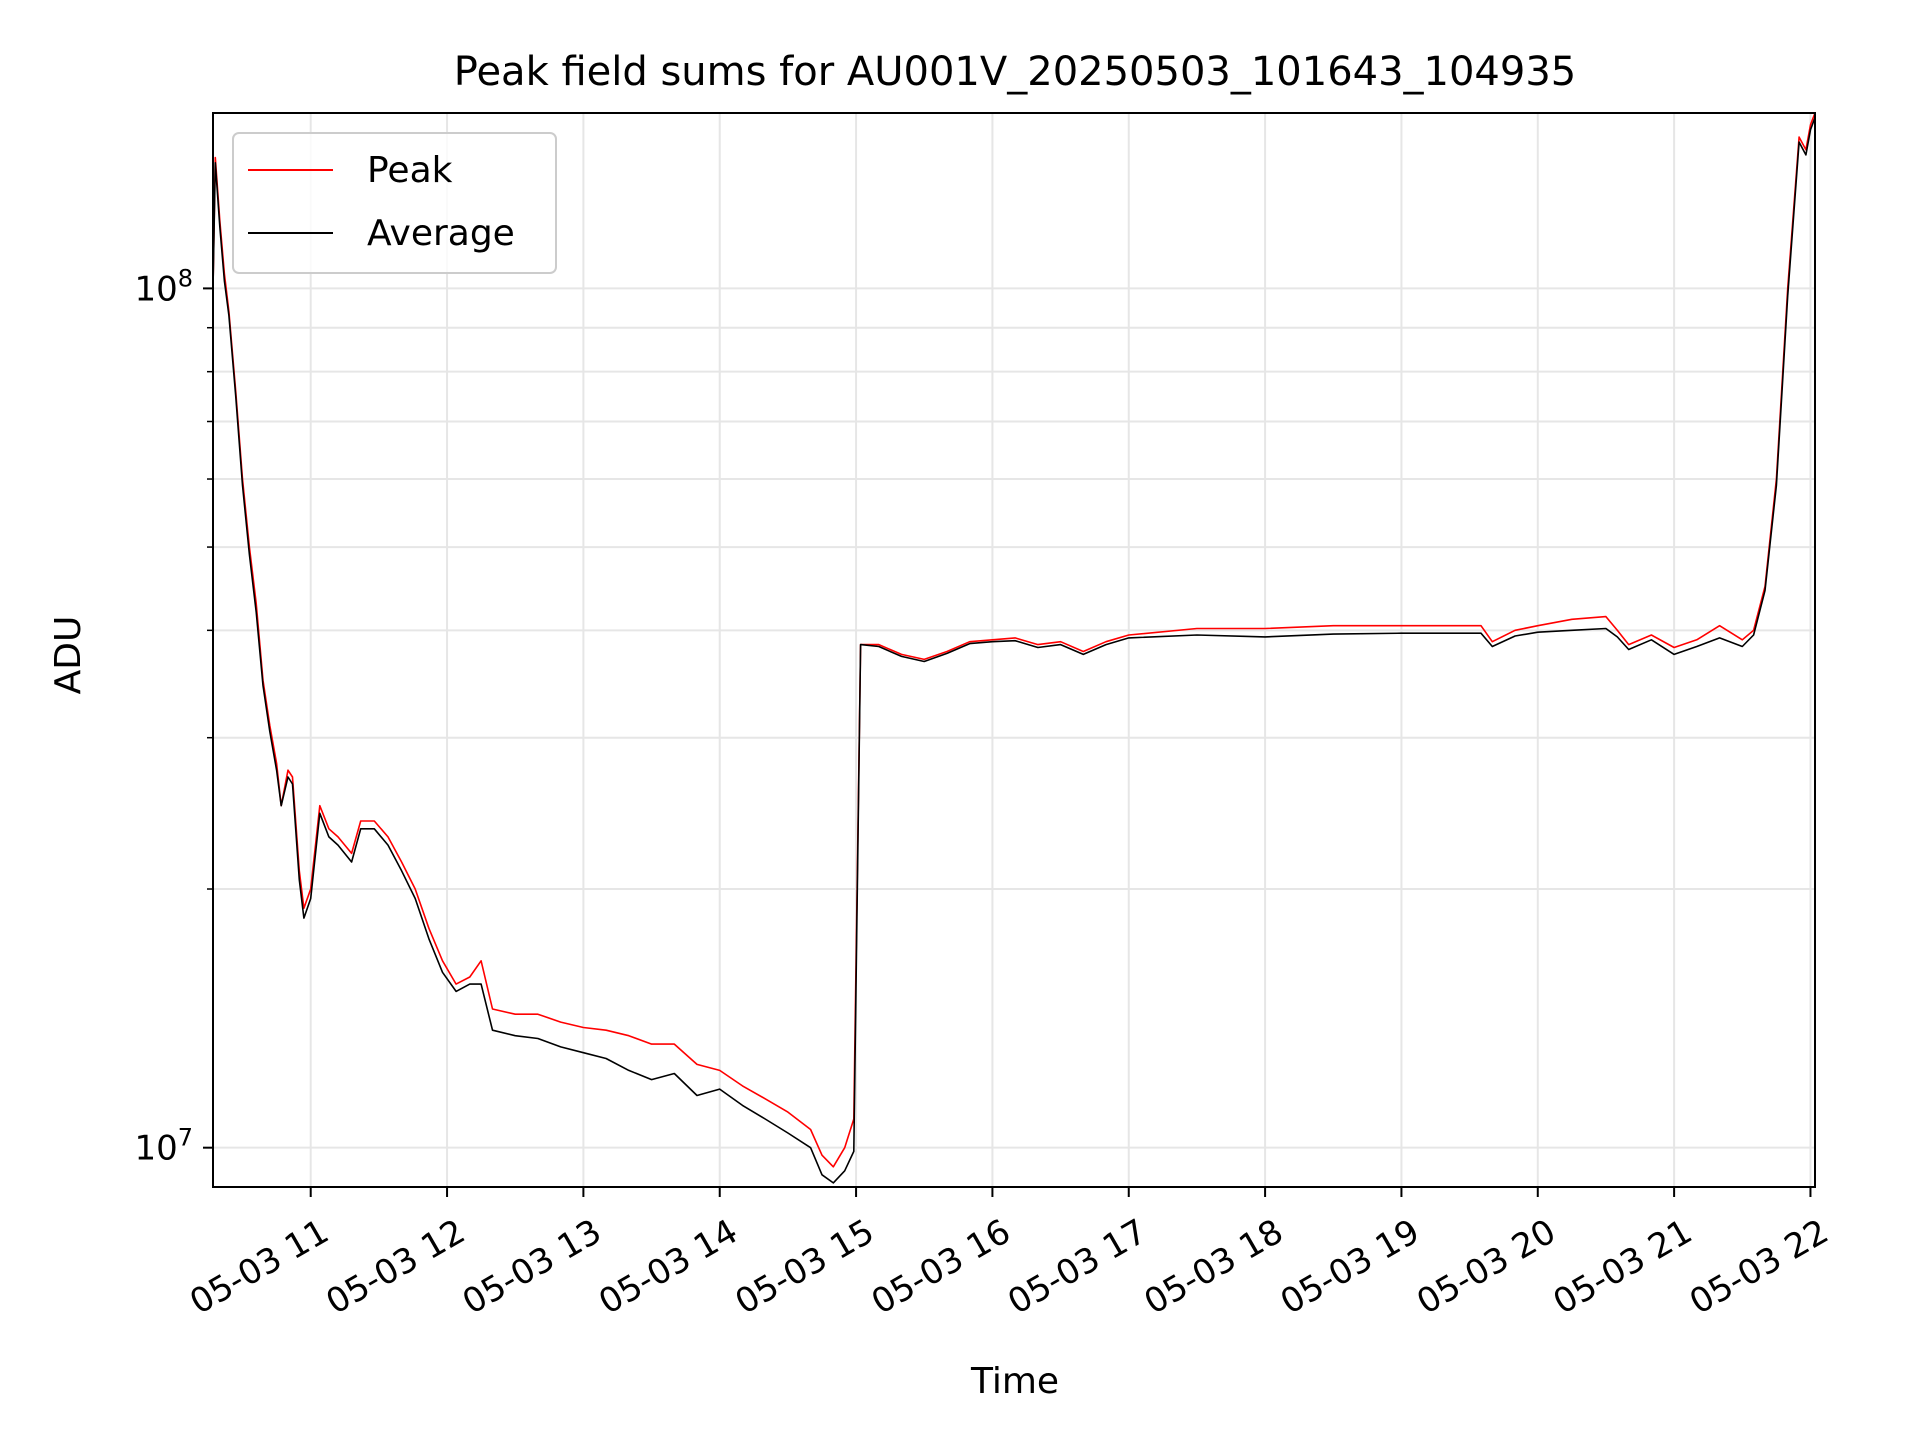 The image size is (1920, 1440). What do you see at coordinates (173, 716) in the screenshot?
I see `y-axis-ticks: 10⁷ 10⁸` at bounding box center [173, 716].